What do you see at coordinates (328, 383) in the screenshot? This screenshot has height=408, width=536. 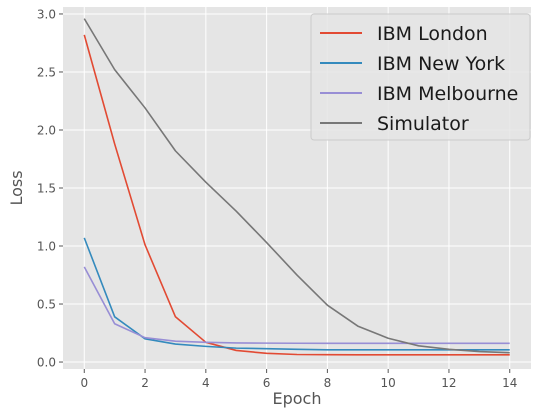 I see `x-tick-label: 8` at bounding box center [328, 383].